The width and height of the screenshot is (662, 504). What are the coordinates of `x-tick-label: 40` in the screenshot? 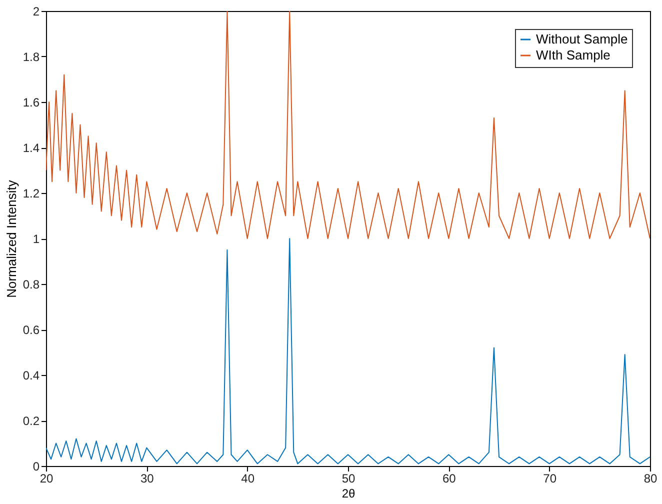 It's located at (248, 479).